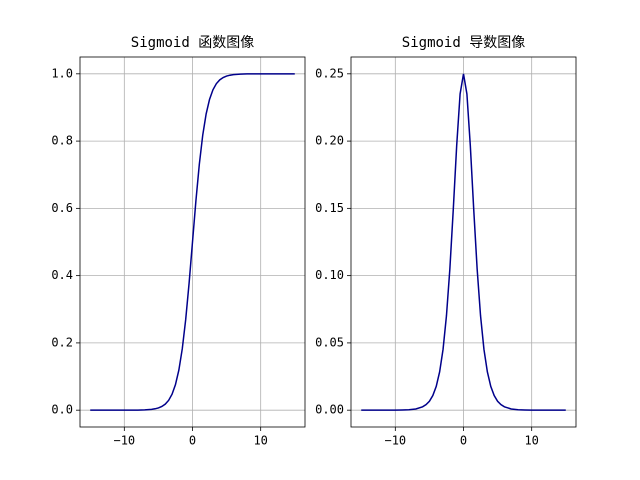 The image size is (640, 480). Describe the element at coordinates (329, 208) in the screenshot. I see `y-tick-label: 0.15` at that location.